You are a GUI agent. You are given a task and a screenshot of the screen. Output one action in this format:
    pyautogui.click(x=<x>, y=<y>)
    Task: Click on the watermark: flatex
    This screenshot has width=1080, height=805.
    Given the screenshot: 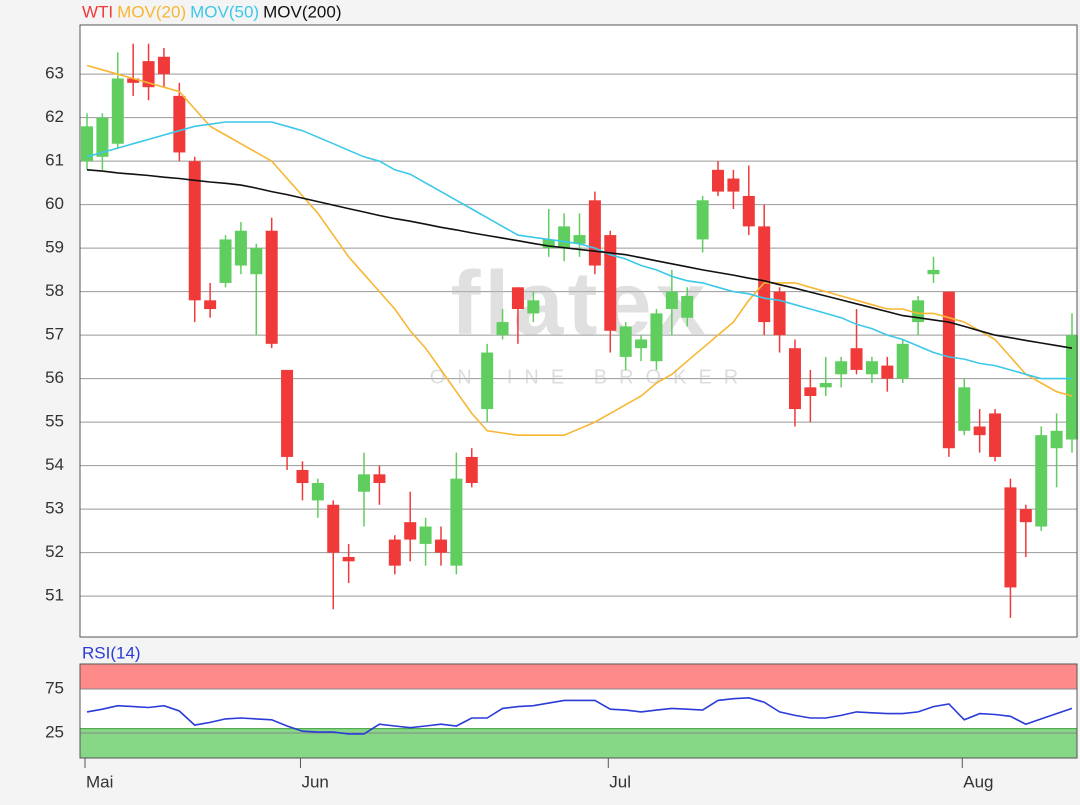 What is the action you would take?
    pyautogui.click(x=579, y=304)
    